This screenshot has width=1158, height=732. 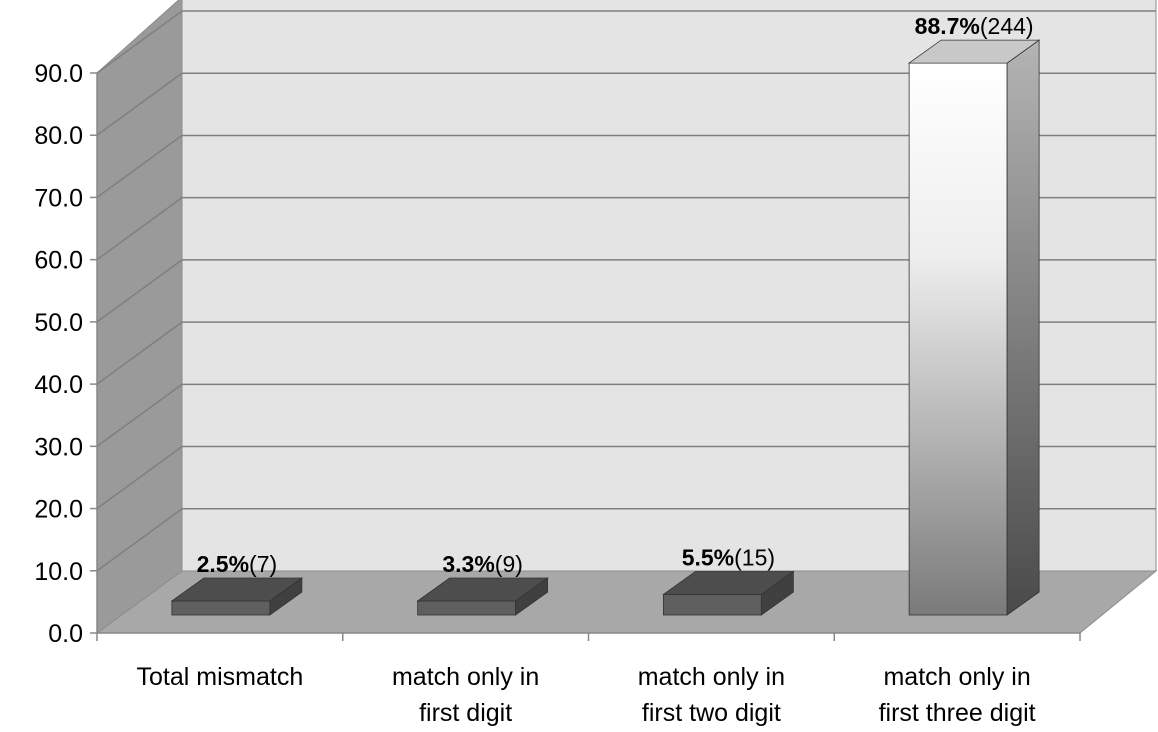 I want to click on data-label-percent: 5.5%, so click(x=708, y=557).